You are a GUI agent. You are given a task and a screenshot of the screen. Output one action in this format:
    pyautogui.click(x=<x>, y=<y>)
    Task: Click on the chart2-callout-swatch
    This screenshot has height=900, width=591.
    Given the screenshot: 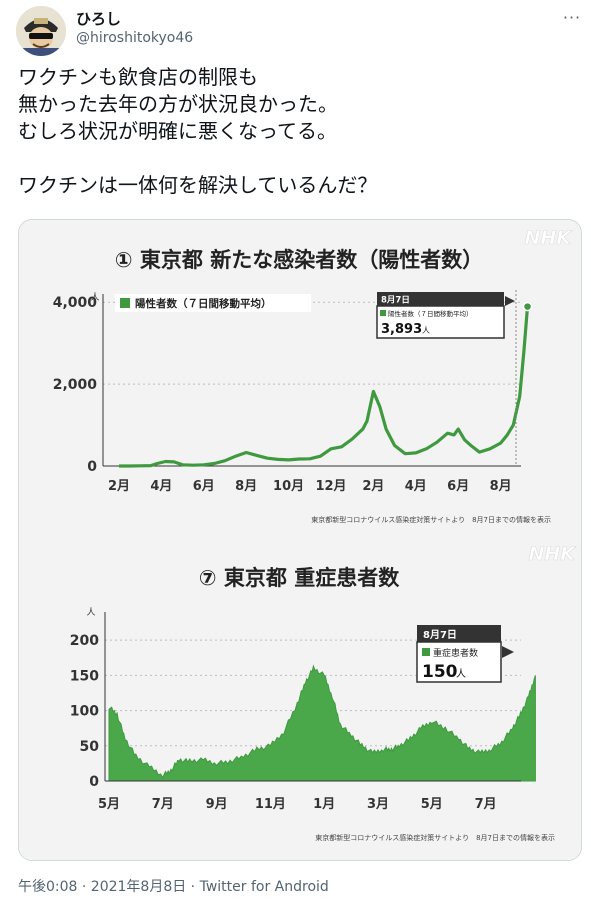 What is the action you would take?
    pyautogui.click(x=426, y=652)
    